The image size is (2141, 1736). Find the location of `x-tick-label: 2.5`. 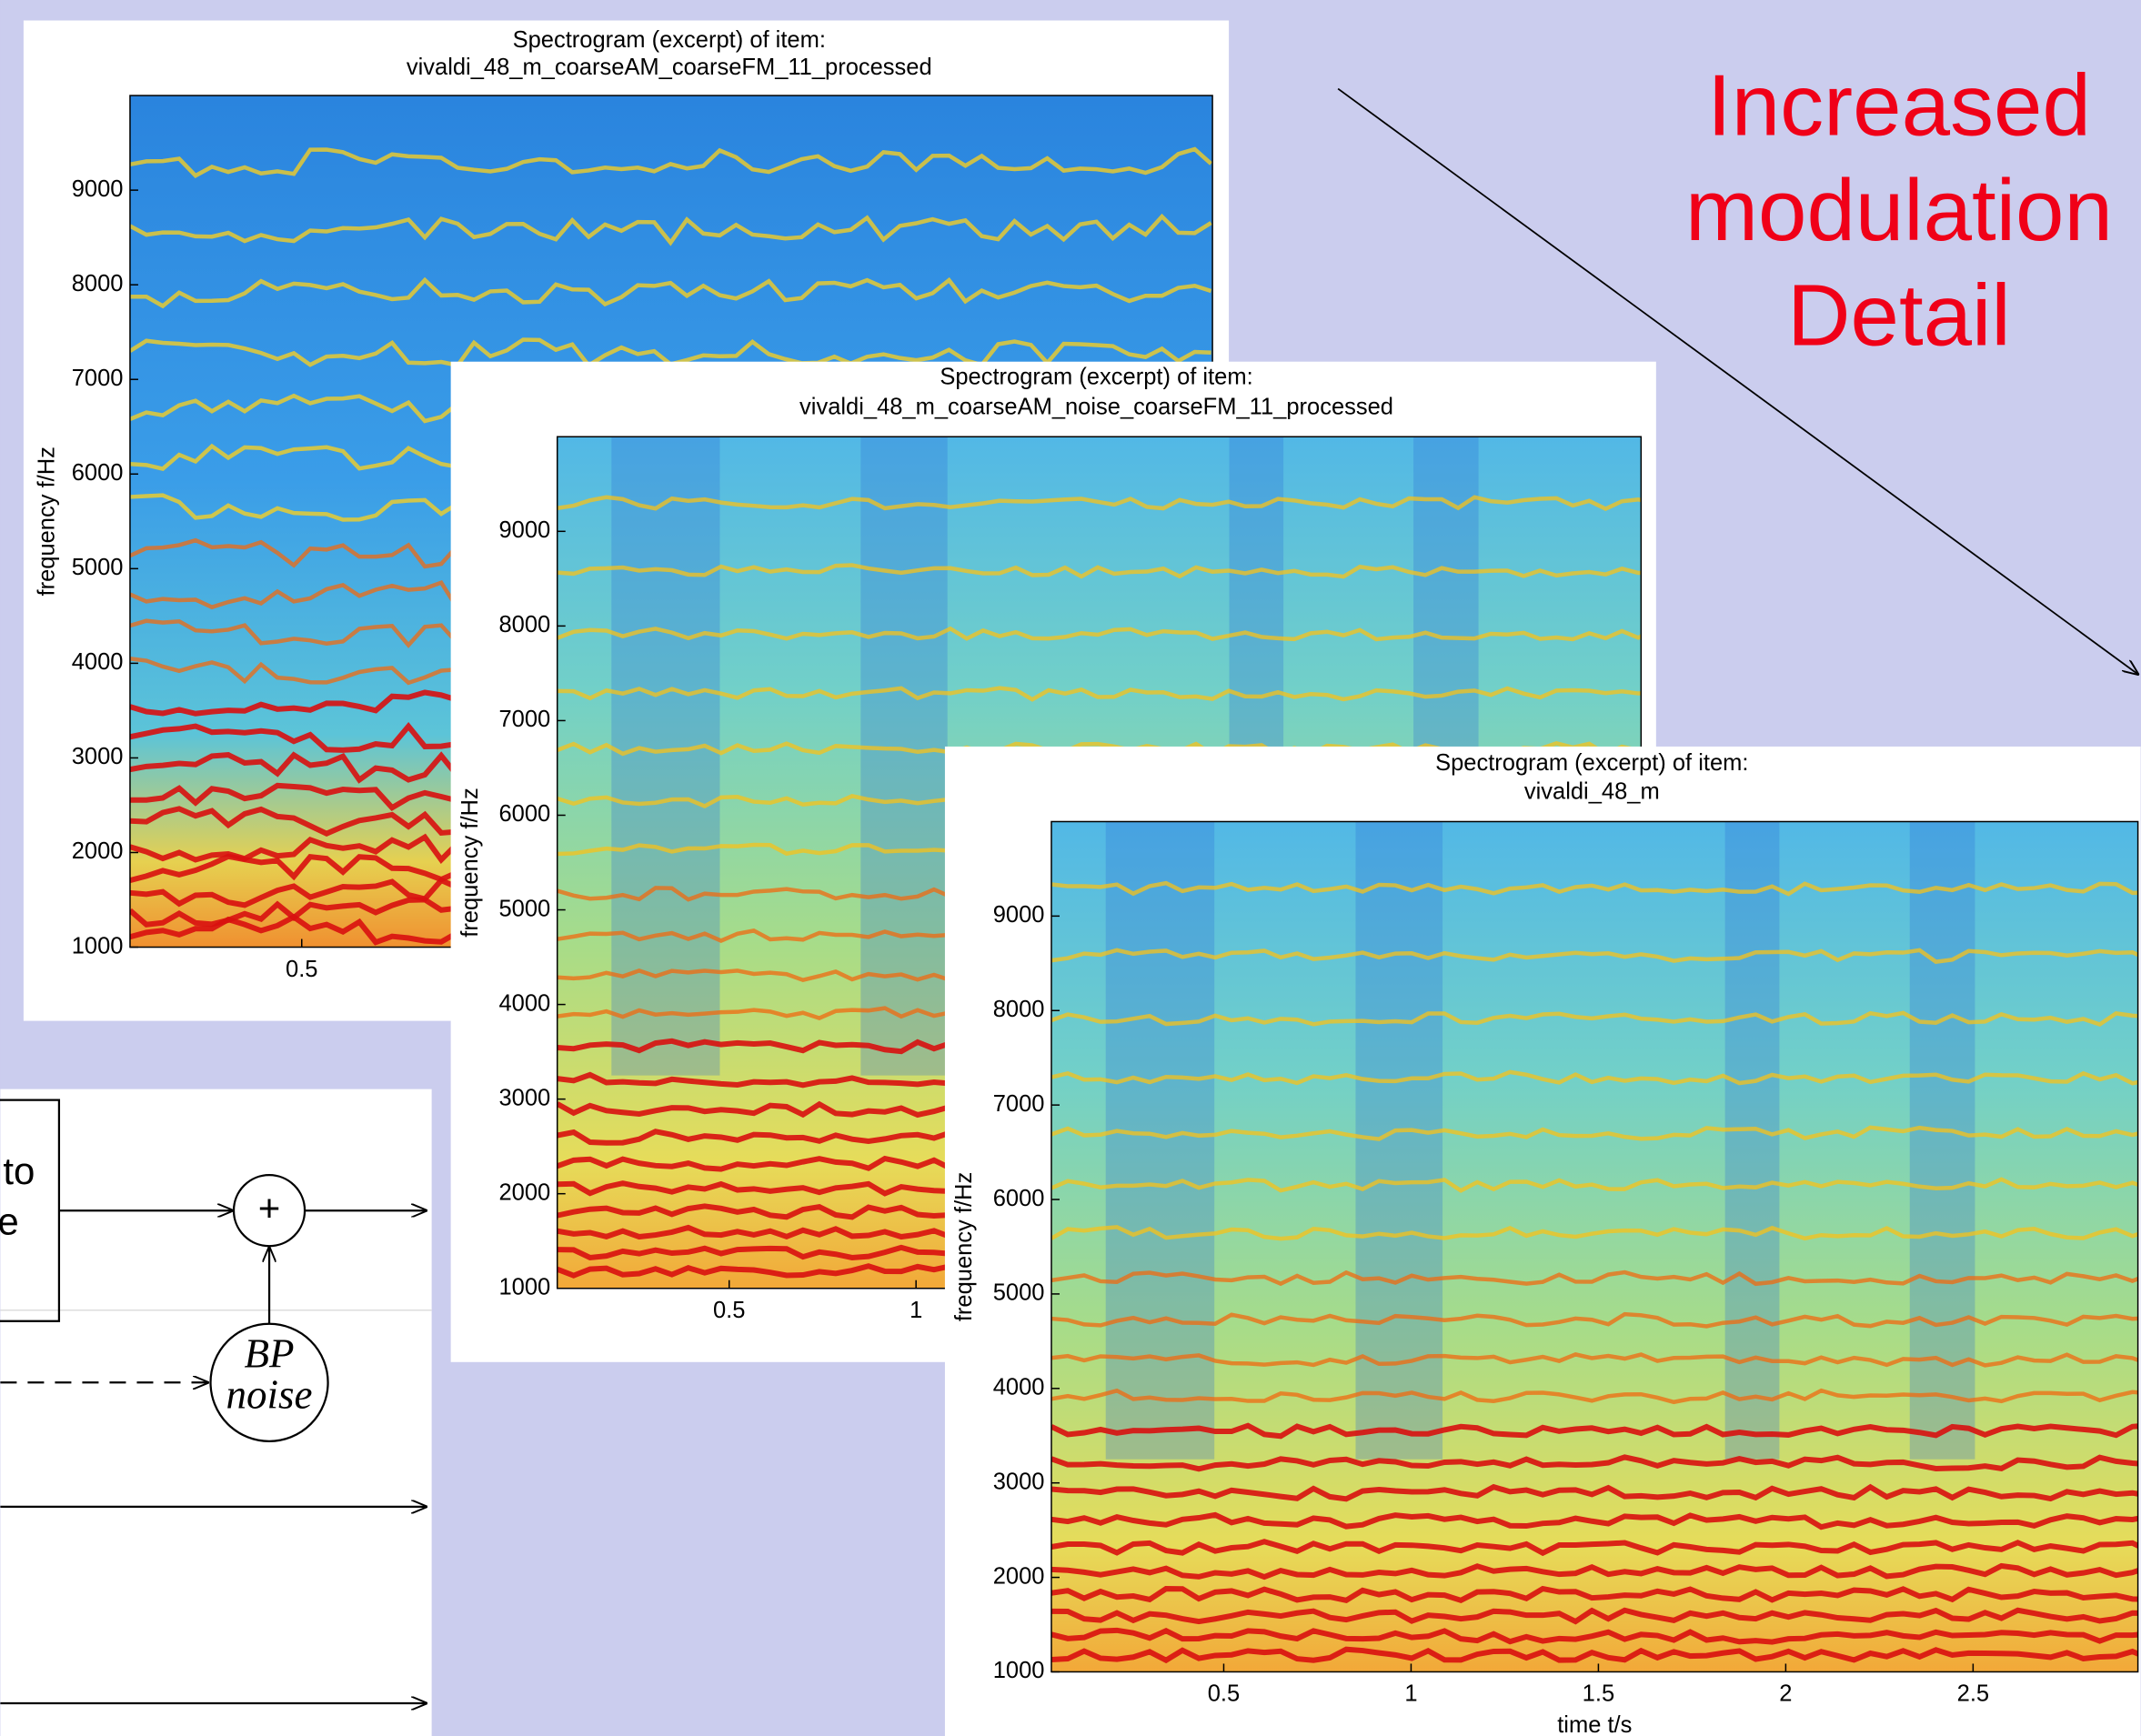

x-tick-label: 2.5 is located at coordinates (1973, 1694).